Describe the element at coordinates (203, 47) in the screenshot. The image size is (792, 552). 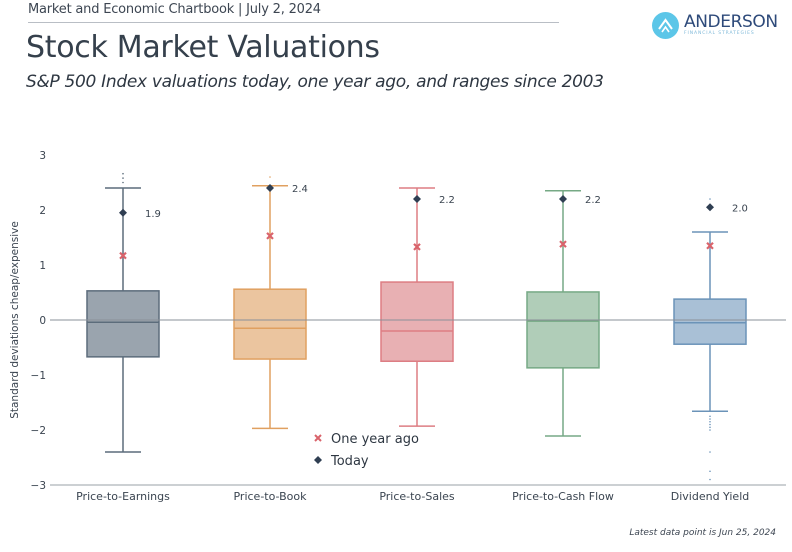
I see `page-title: Stock Market Valuations` at that location.